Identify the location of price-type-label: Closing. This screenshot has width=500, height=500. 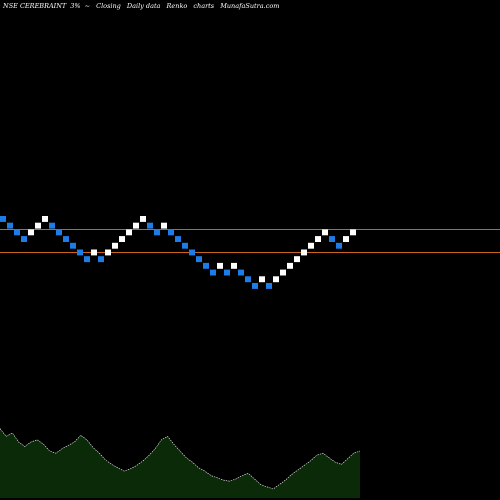
(108, 6).